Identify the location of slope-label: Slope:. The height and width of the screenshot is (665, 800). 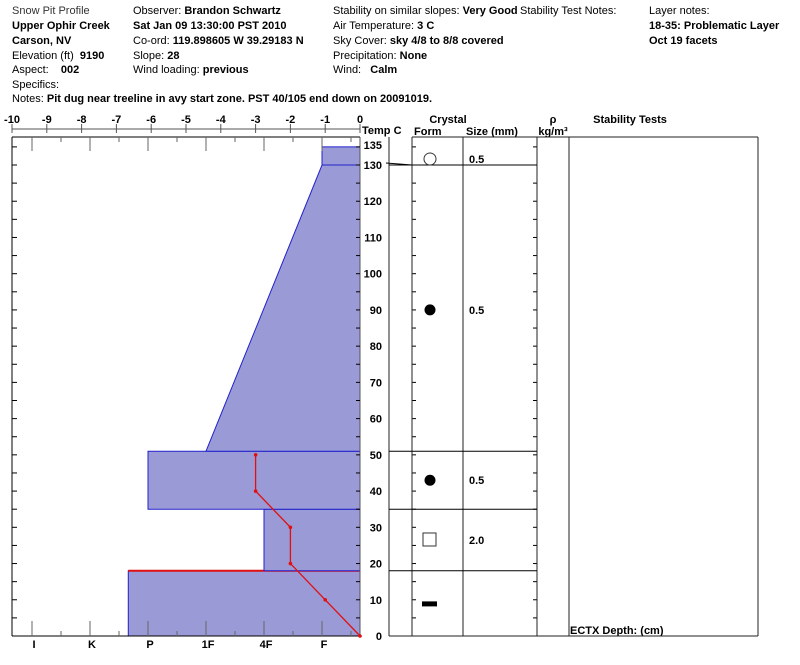
(149, 56).